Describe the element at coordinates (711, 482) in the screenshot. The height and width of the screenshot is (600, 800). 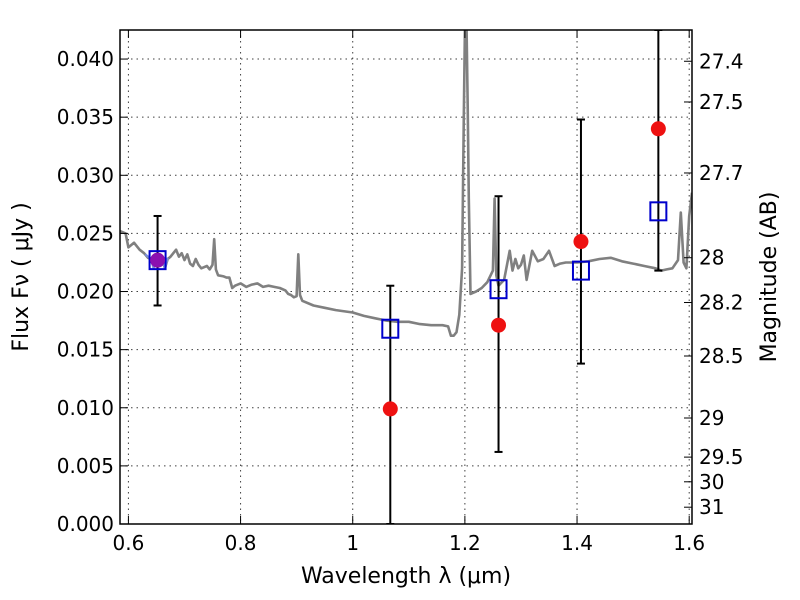
I see `y2-tick-label: 30` at that location.